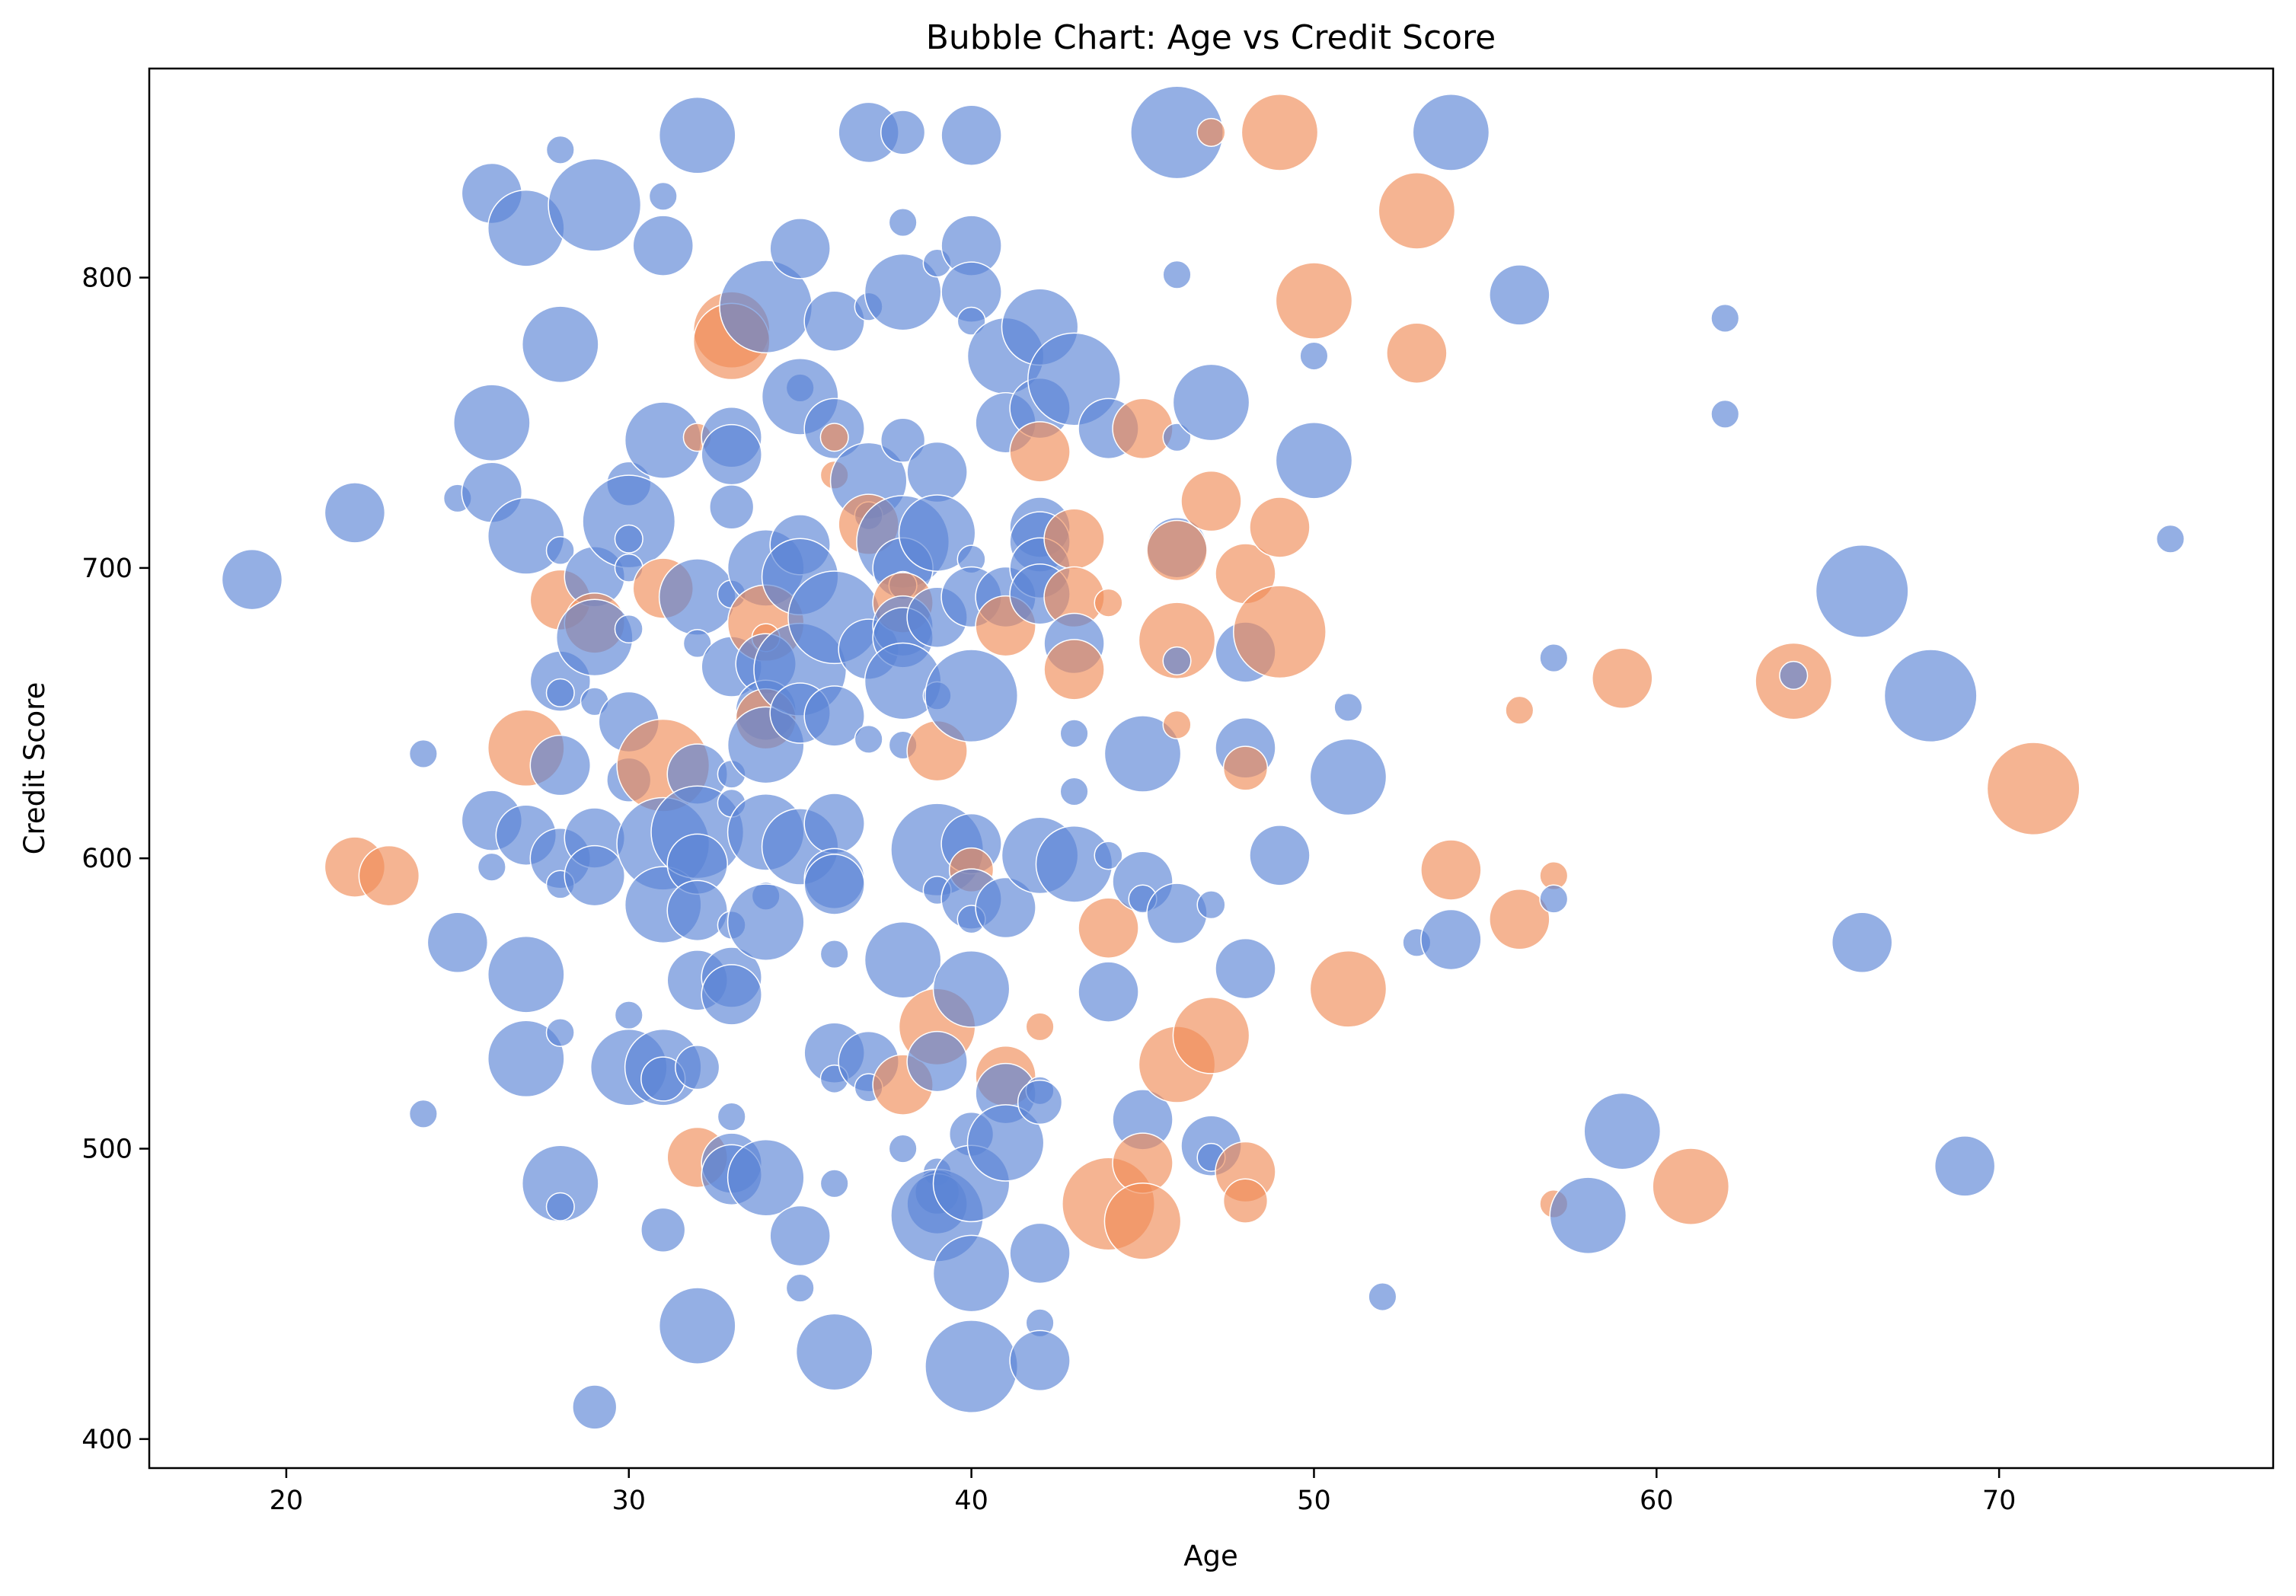  I want to click on y-axis: 400 500 600 700 800, so click(115, 859).